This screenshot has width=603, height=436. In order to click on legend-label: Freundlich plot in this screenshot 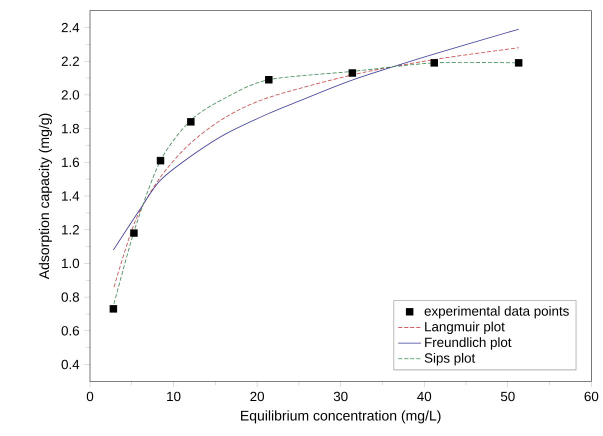, I will do `click(468, 343)`.